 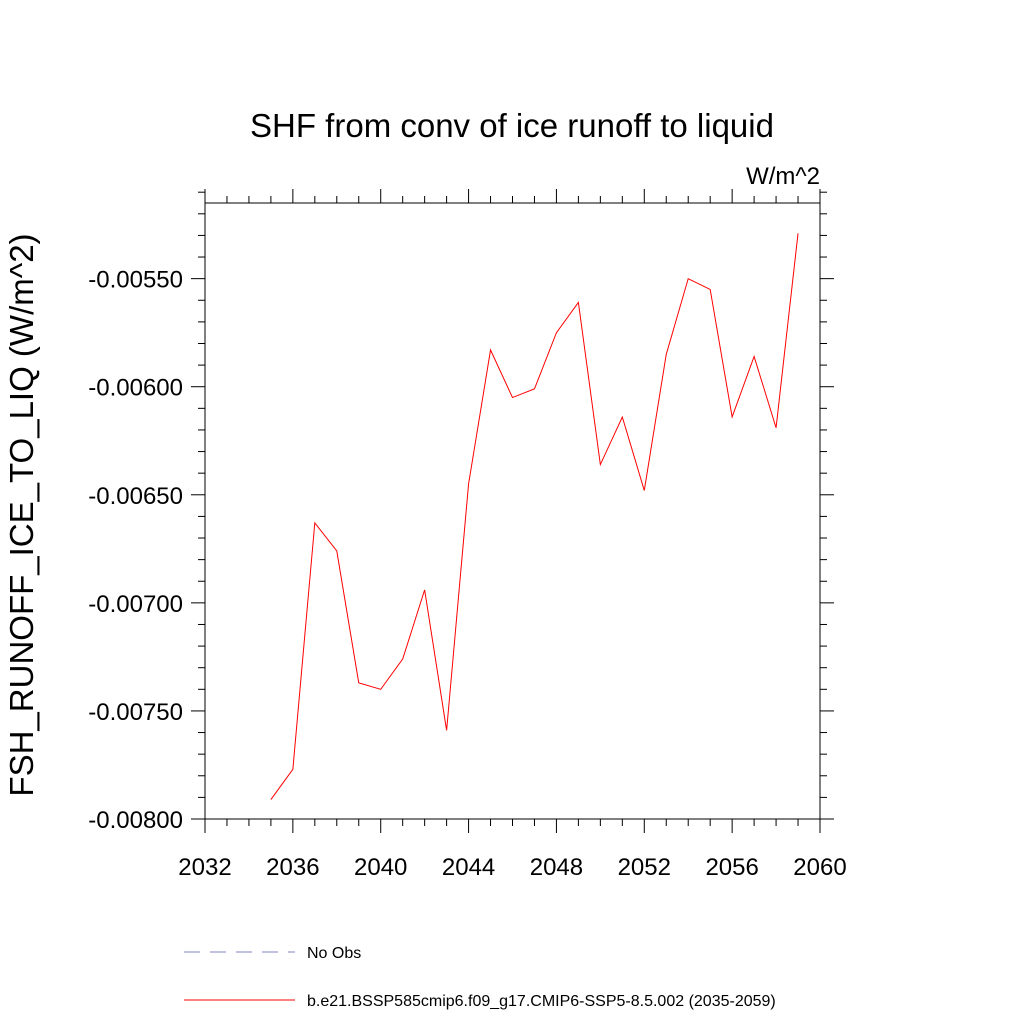 I want to click on y-tick-label: -0.00600, so click(x=135, y=388).